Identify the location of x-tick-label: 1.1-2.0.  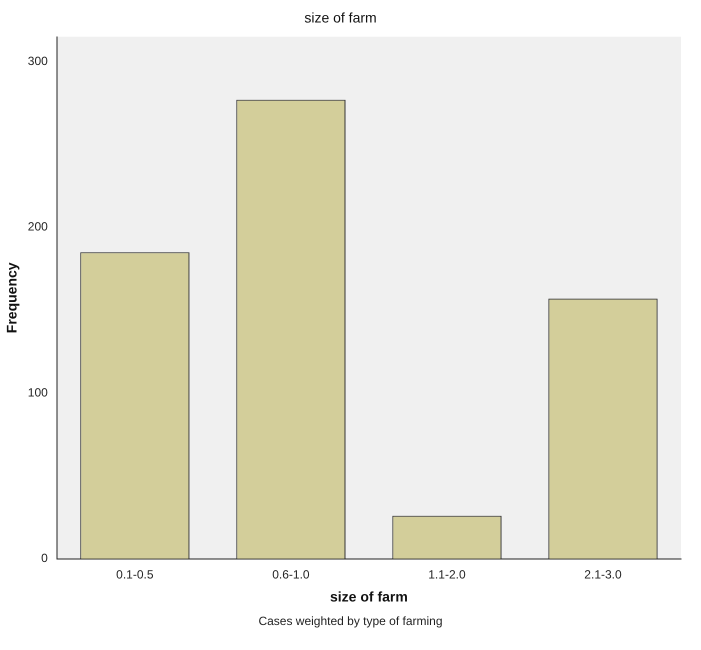
(447, 574).